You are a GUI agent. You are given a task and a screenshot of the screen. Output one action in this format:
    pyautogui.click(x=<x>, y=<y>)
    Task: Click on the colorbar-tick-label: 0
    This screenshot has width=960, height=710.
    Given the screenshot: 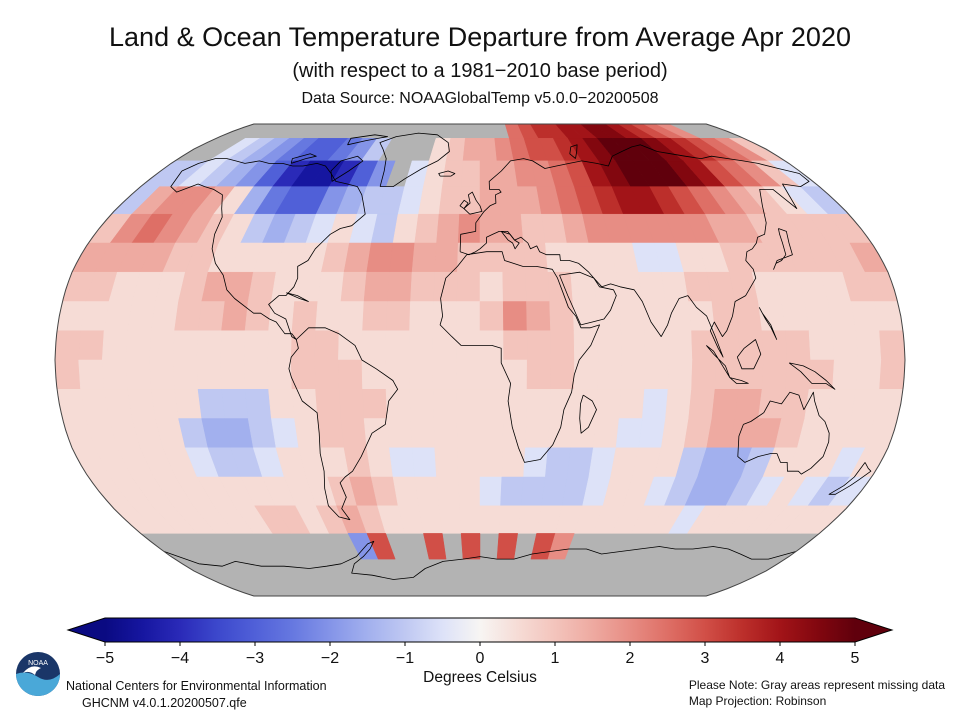 What is the action you would take?
    pyautogui.click(x=480, y=658)
    